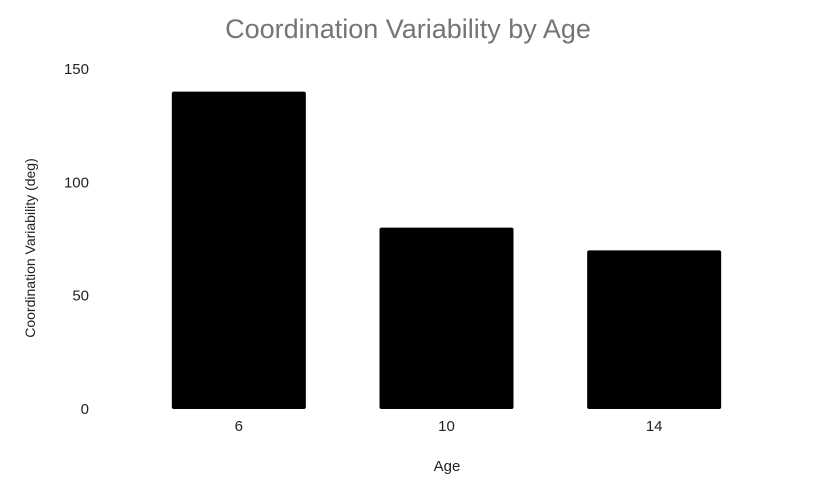 Image resolution: width=813 pixels, height=501 pixels. Describe the element at coordinates (447, 466) in the screenshot. I see `x-axis-label: Age` at that location.